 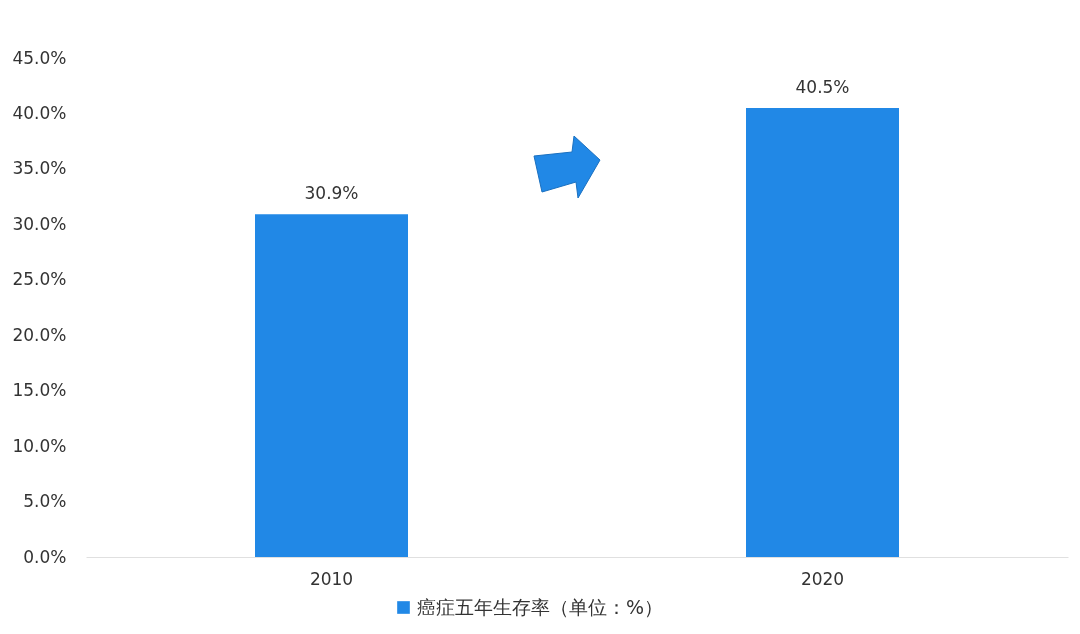 I want to click on x-tick-label: 2020, so click(x=822, y=578).